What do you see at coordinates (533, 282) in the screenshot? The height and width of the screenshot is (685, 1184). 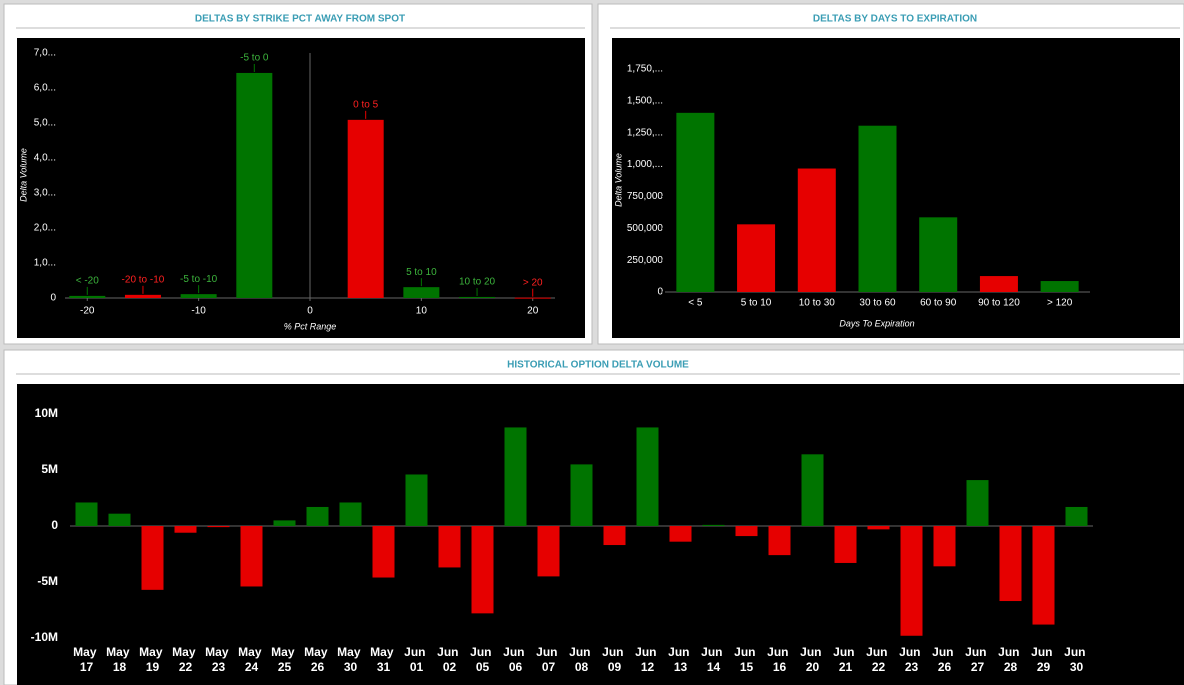 I see `data-label: > 20` at bounding box center [533, 282].